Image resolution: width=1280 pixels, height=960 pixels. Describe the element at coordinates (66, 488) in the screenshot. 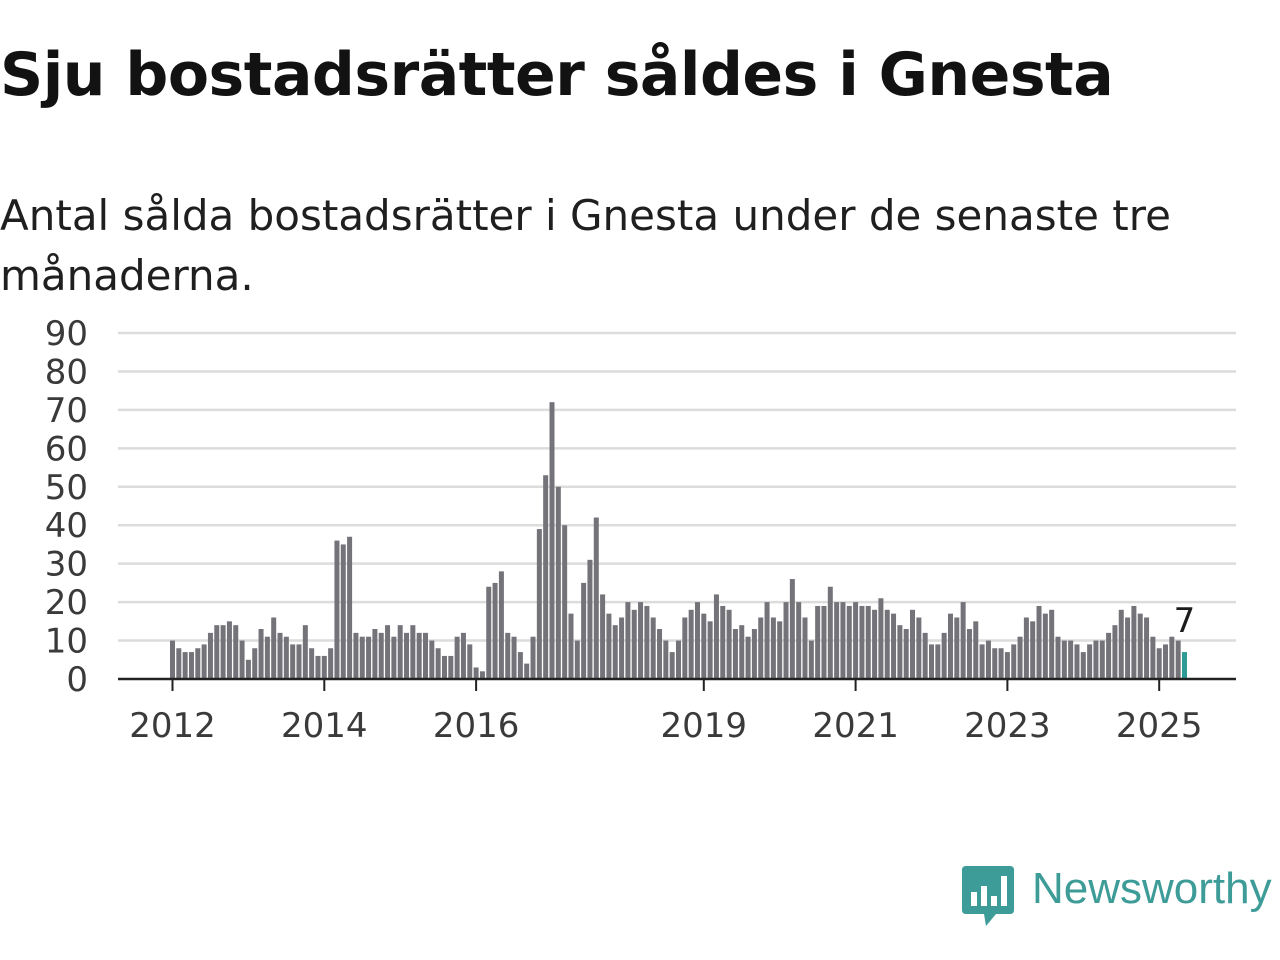

I see `y-tick-label: 50` at that location.